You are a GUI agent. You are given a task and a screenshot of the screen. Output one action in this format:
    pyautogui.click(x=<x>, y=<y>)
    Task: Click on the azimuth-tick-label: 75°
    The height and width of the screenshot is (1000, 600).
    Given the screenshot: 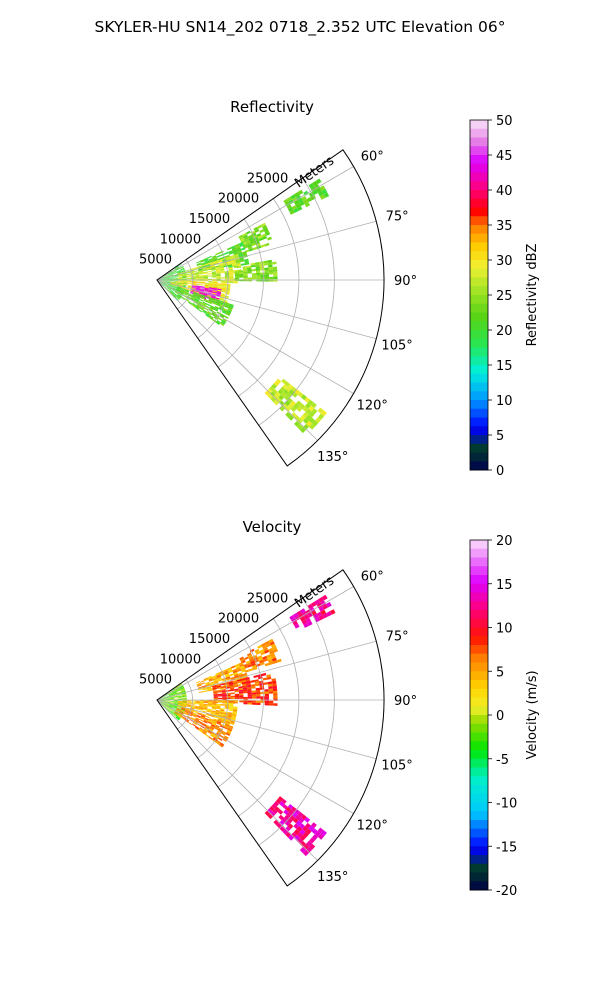 What is the action you would take?
    pyautogui.click(x=397, y=217)
    